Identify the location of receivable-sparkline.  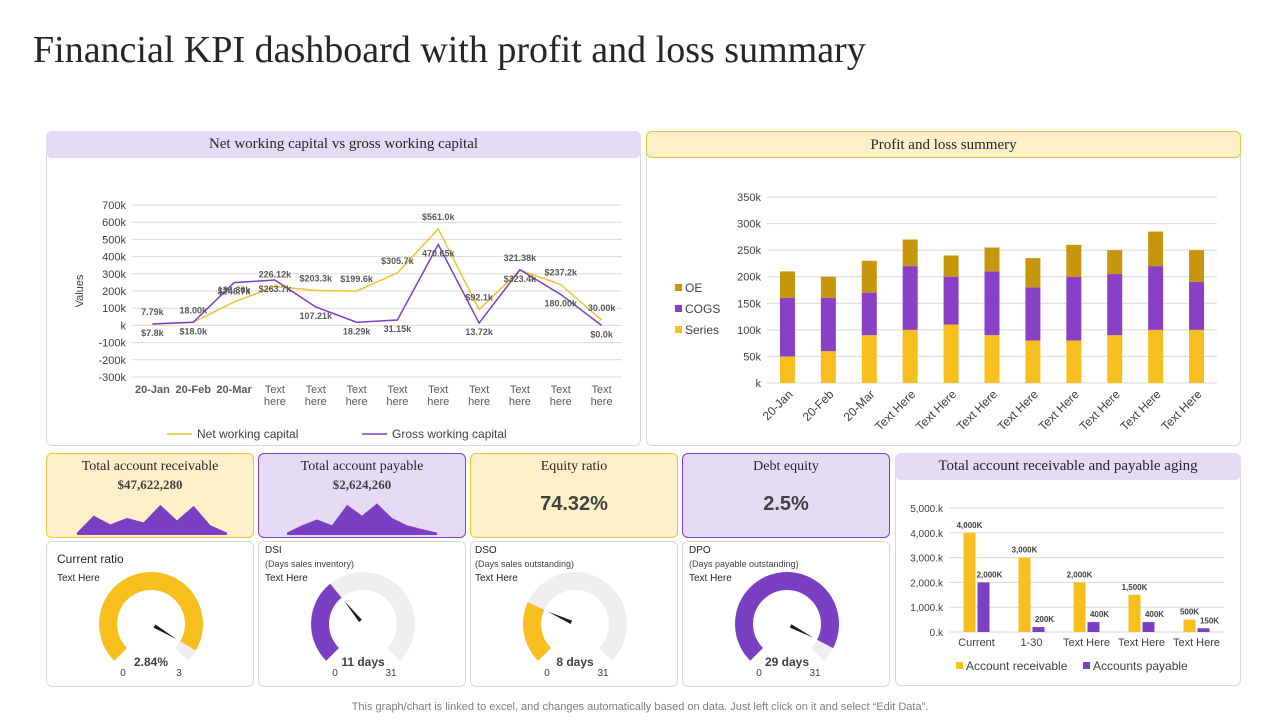
(152, 519).